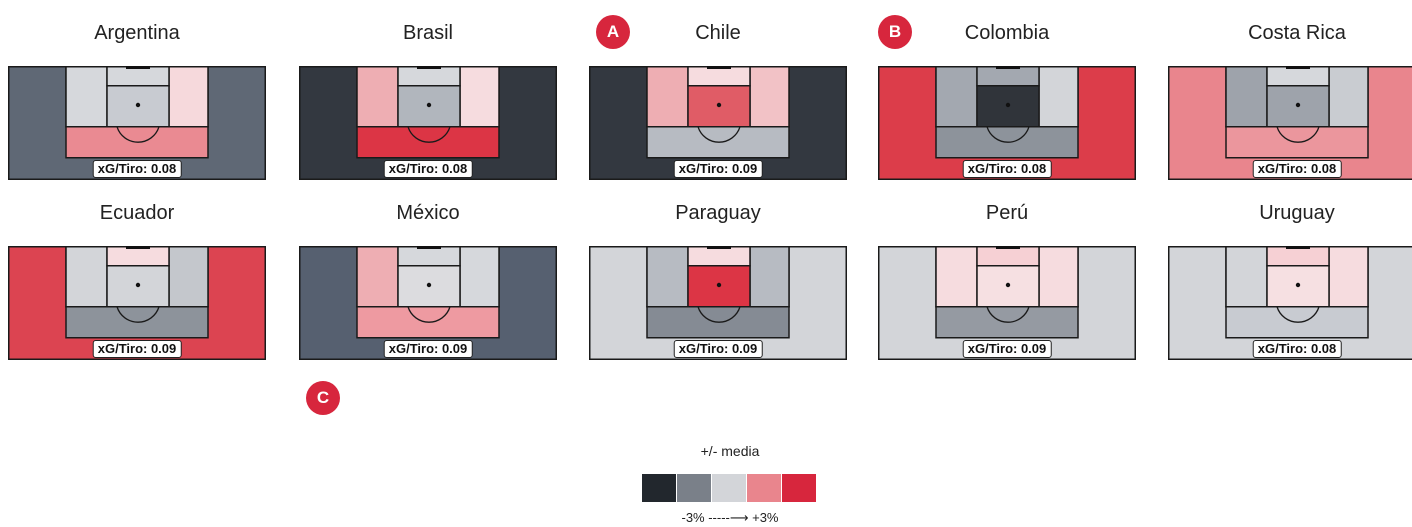  What do you see at coordinates (1297, 213) in the screenshot?
I see `panel-title: Uruguay` at bounding box center [1297, 213].